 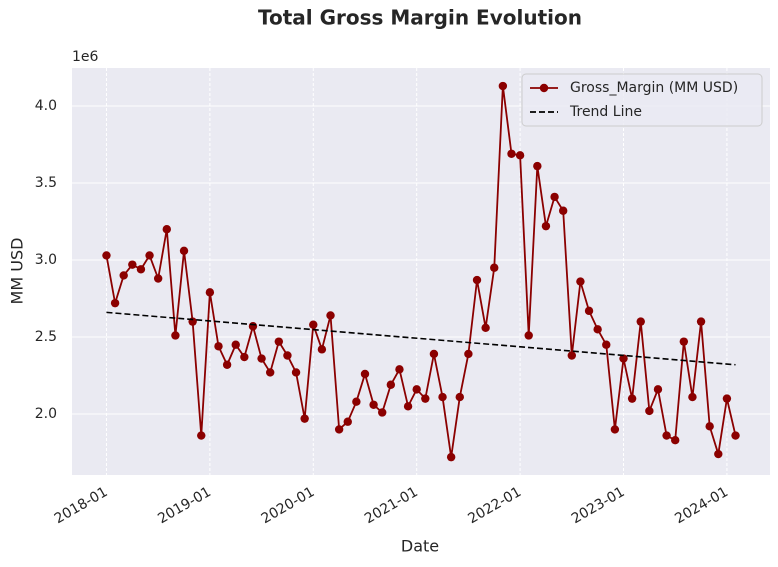 I want to click on legend-marker, so click(x=544, y=88).